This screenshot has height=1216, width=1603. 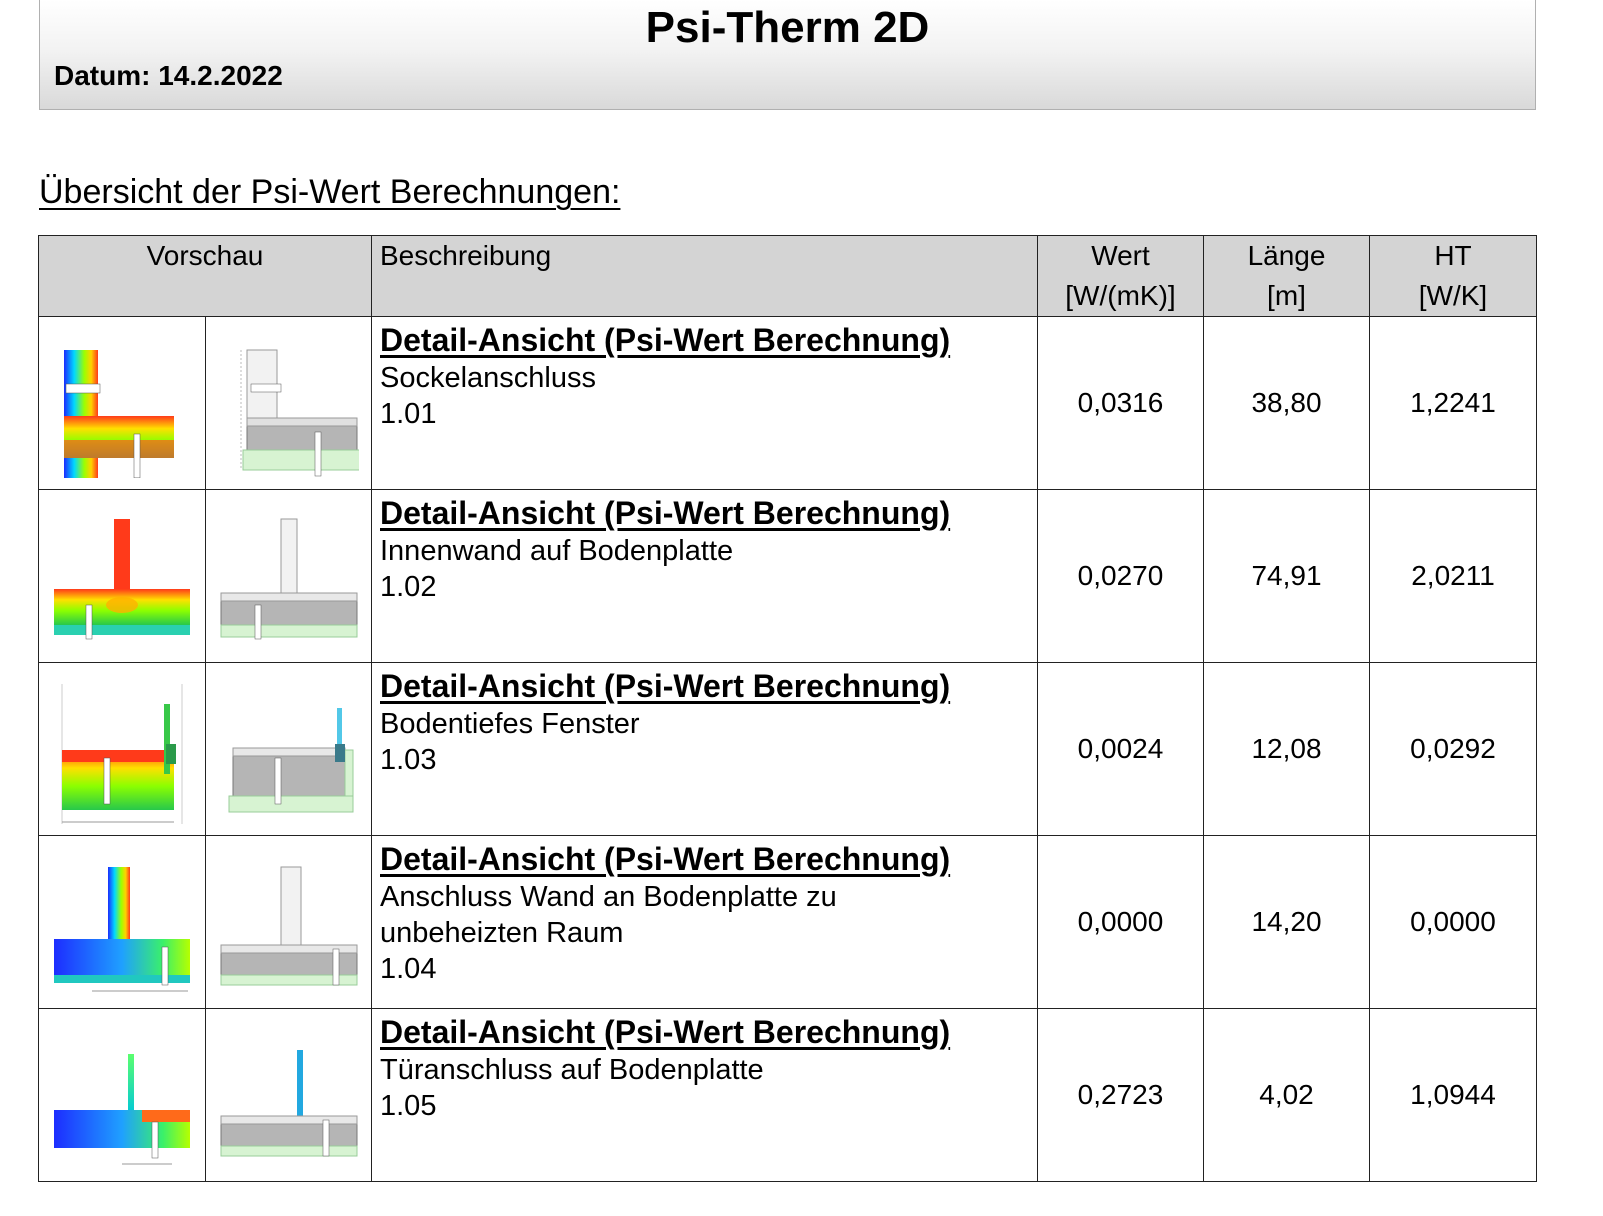 I want to click on value-cell: 0,0024, so click(x=1120, y=749).